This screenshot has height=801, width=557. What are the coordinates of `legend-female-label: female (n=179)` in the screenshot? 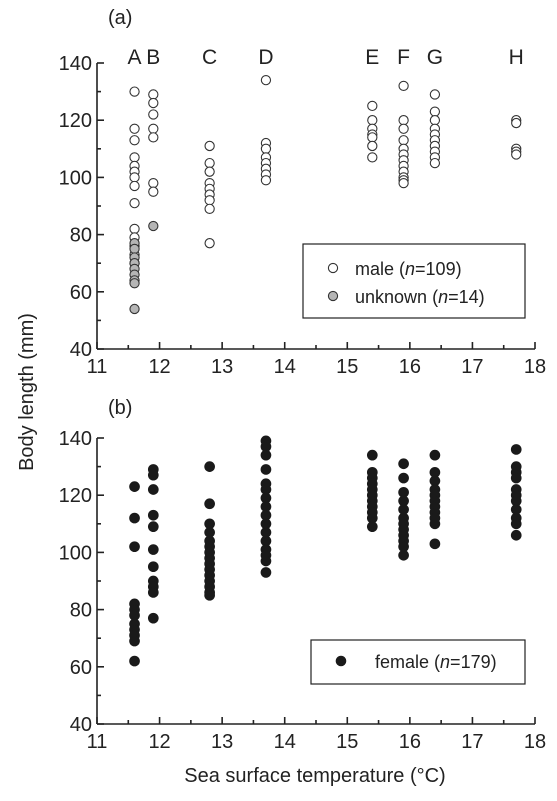 It's located at (436, 662).